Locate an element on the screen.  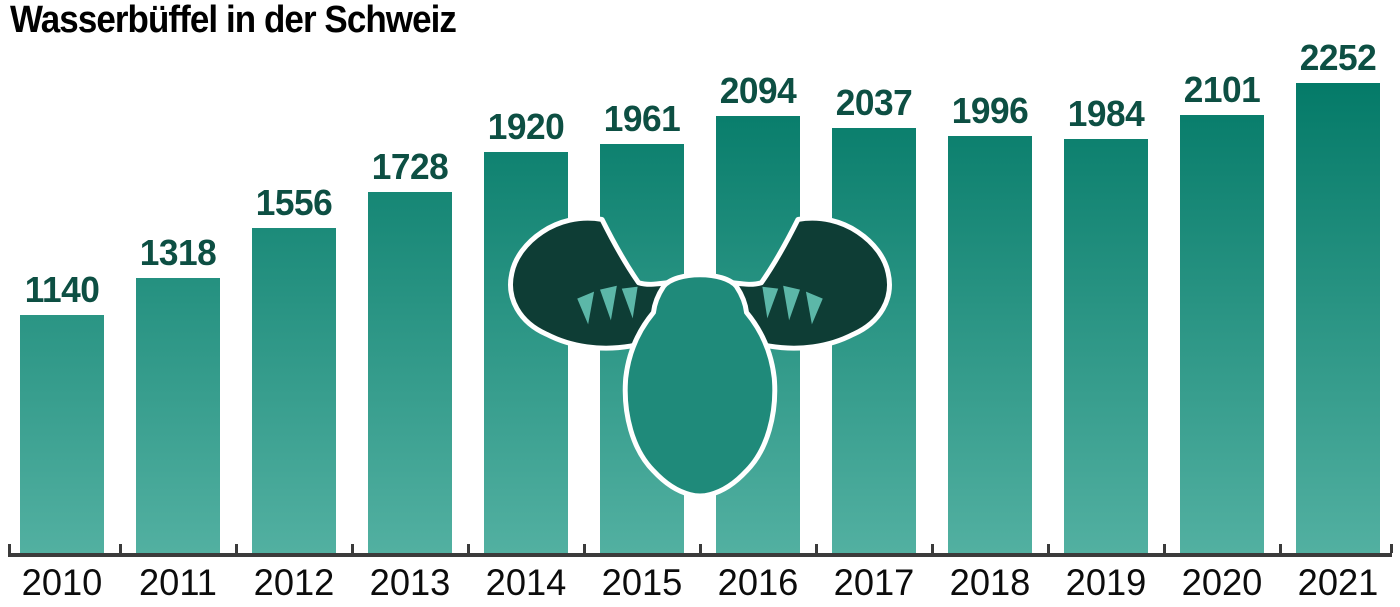
bar-group-2012: 1556 is located at coordinates (294, 369).